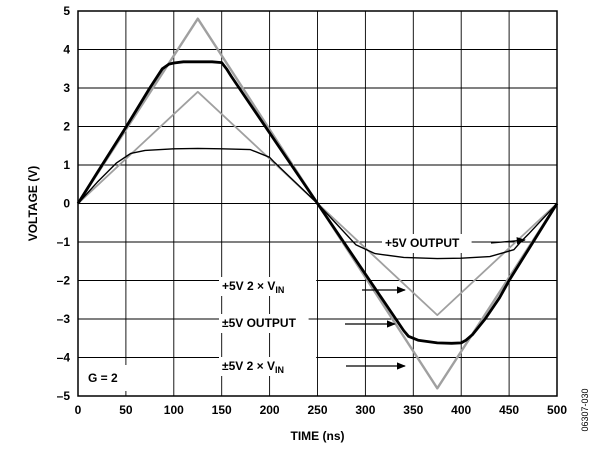 This screenshot has height=454, width=599. What do you see at coordinates (253, 367) in the screenshot?
I see `annotation-dual-supply-2x-vin: ±5V 2 × VIN` at bounding box center [253, 367].